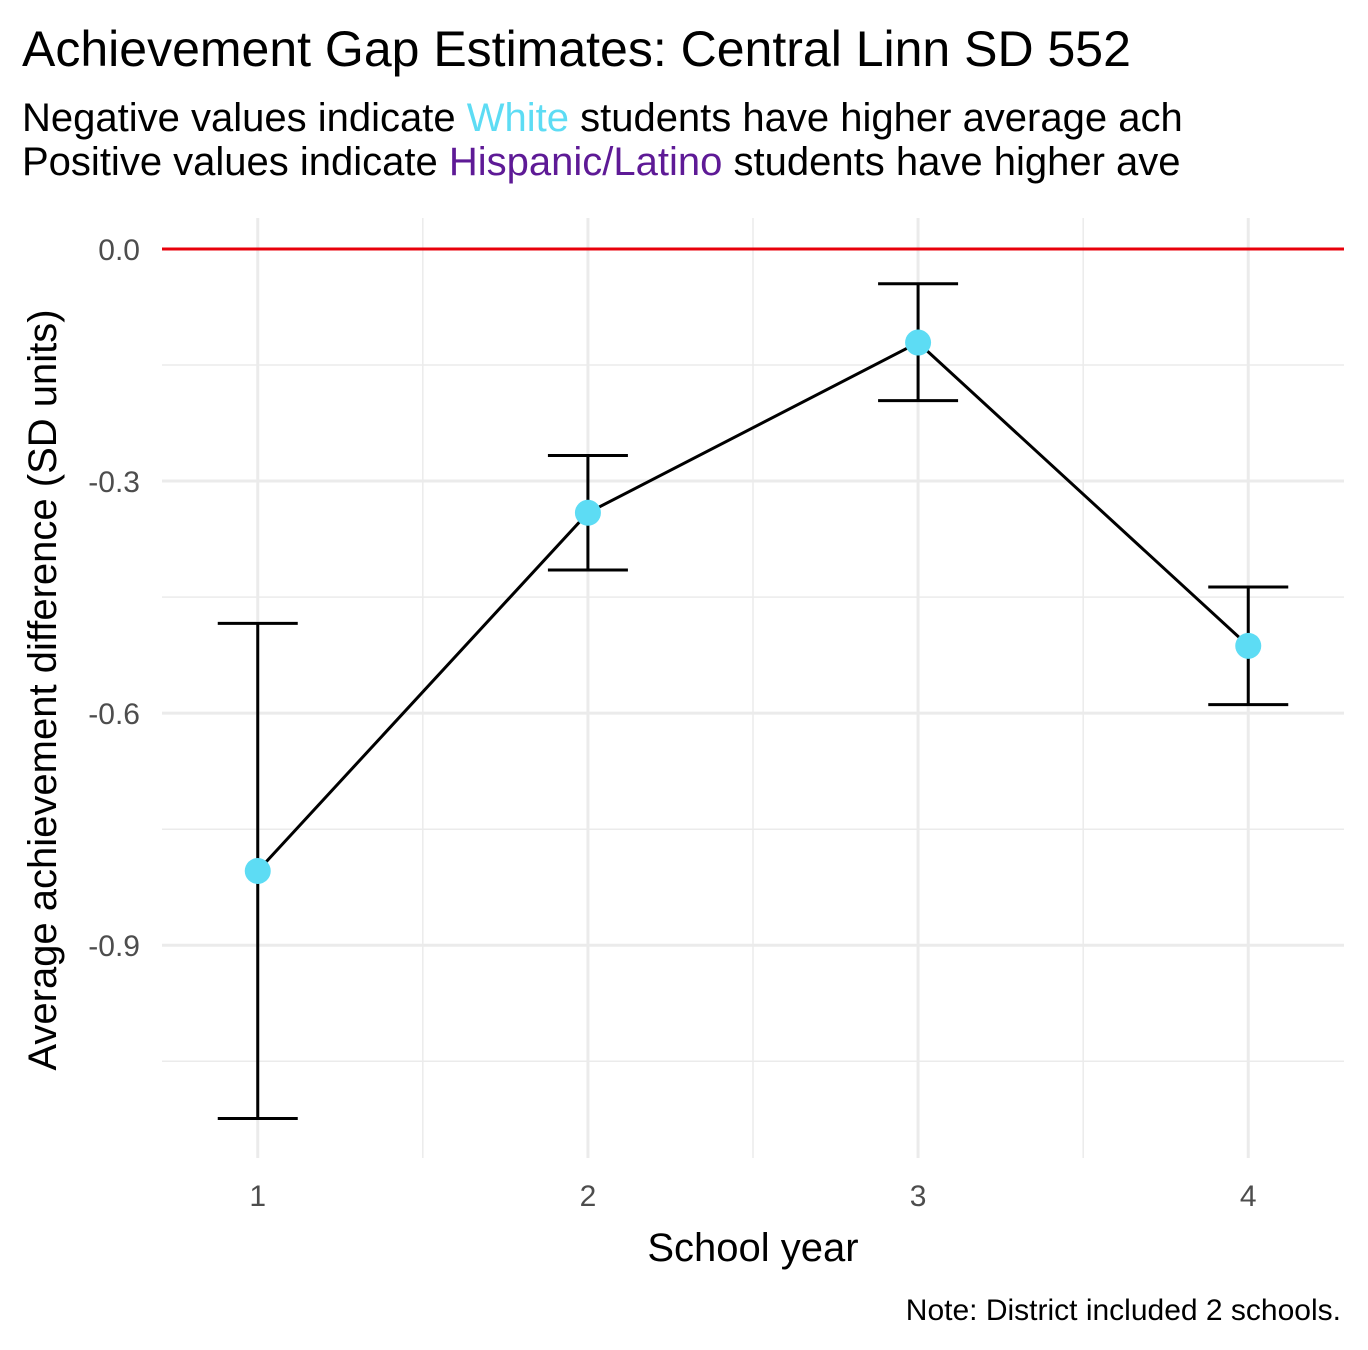 Image resolution: width=1368 pixels, height=1350 pixels. I want to click on x-axis-title: School year, so click(752, 1248).